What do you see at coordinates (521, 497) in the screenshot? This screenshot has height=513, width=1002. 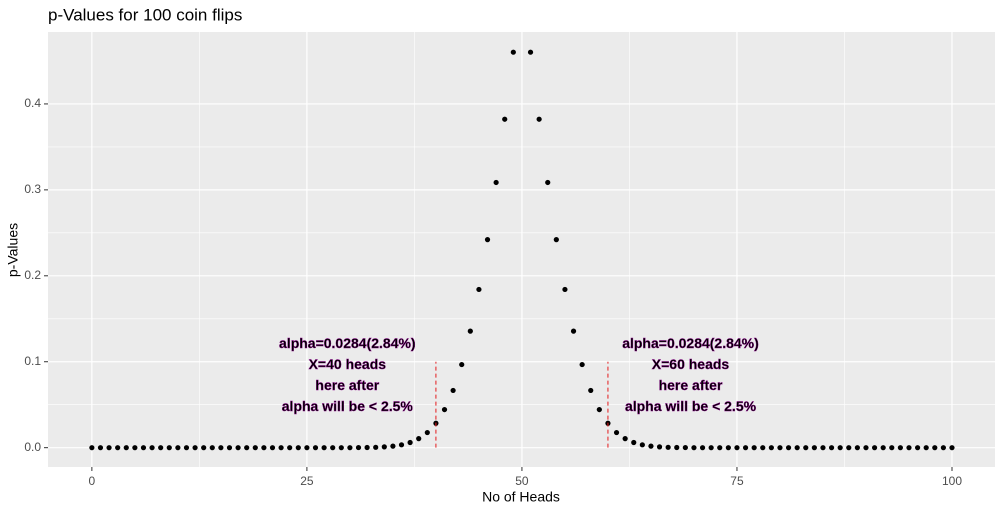 I see `x-axis-label: No of Heads` at bounding box center [521, 497].